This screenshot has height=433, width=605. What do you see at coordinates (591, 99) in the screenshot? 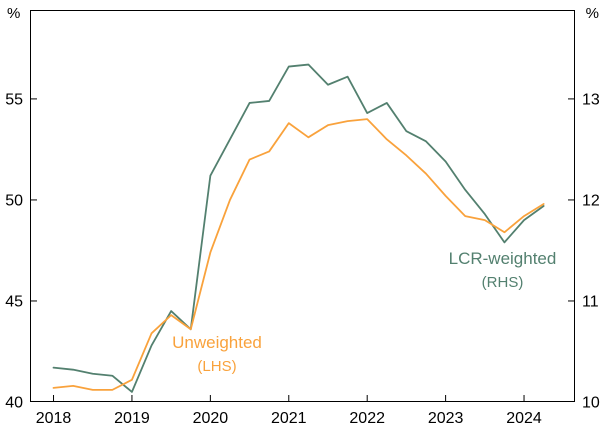
I see `svg-text: 13` at bounding box center [591, 99].